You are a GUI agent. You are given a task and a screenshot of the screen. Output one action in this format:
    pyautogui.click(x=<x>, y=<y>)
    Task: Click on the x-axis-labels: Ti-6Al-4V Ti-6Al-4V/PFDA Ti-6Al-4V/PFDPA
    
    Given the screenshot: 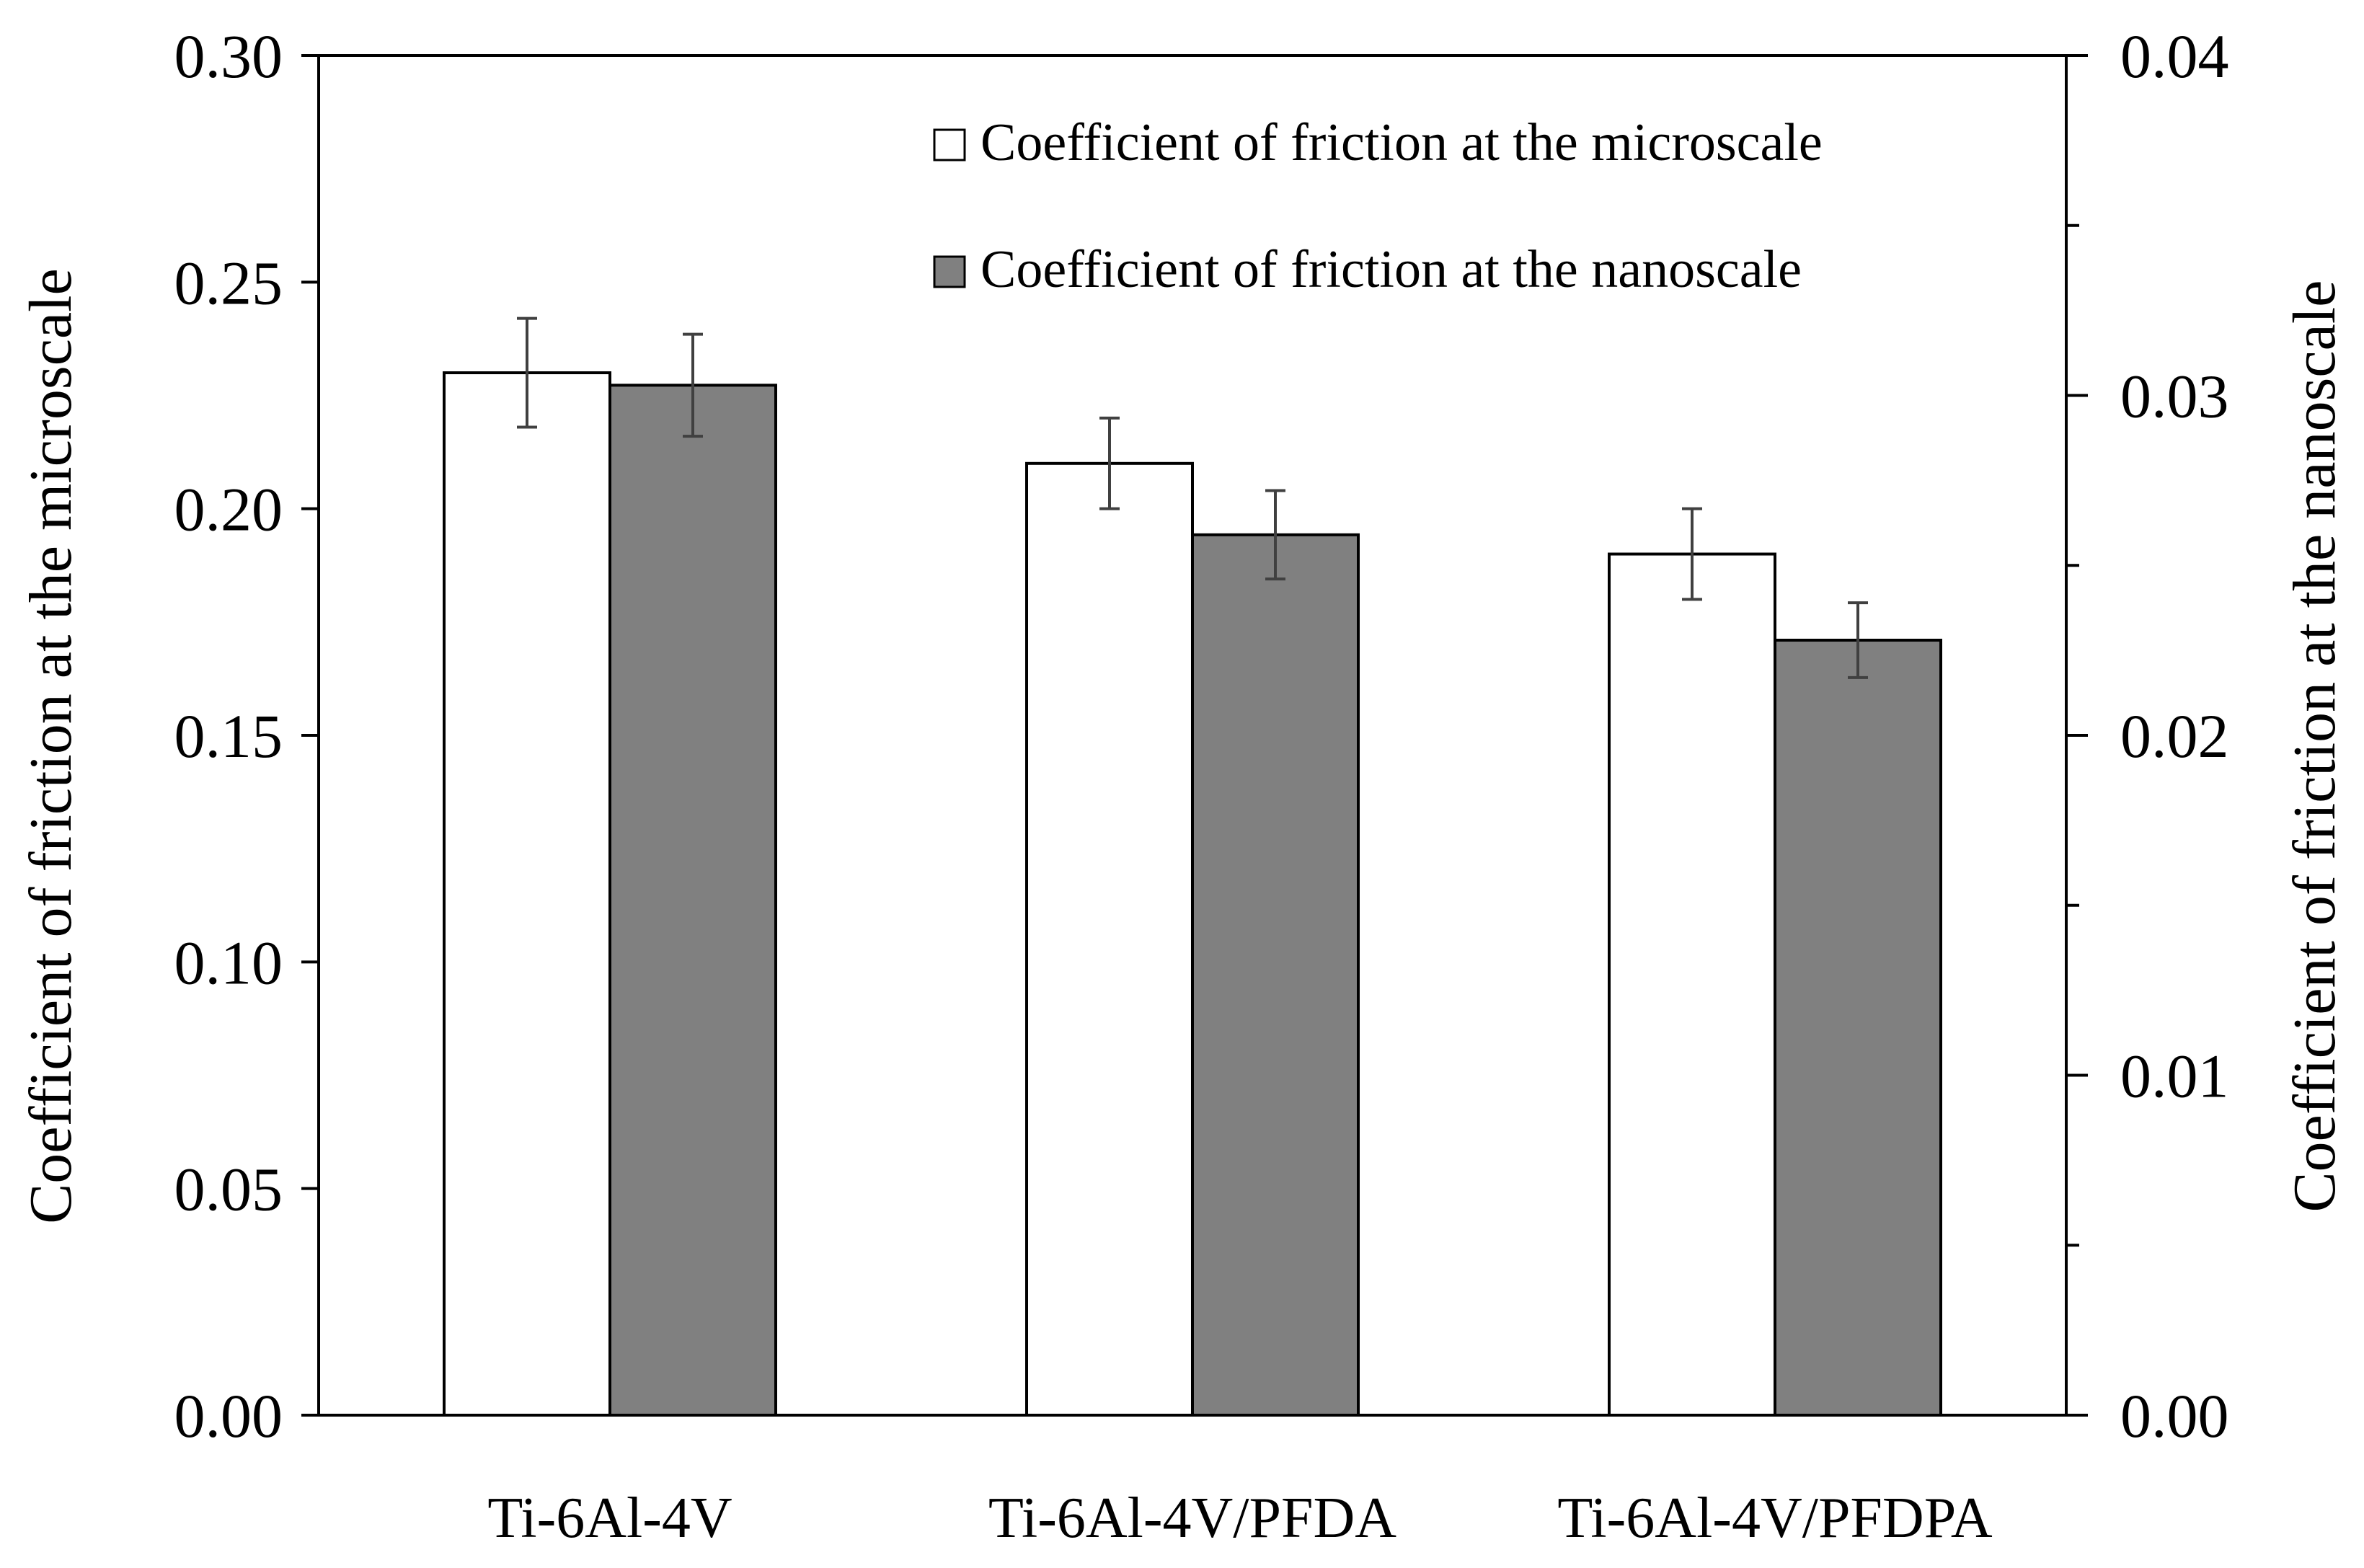 What is the action you would take?
    pyautogui.click(x=1240, y=1518)
    